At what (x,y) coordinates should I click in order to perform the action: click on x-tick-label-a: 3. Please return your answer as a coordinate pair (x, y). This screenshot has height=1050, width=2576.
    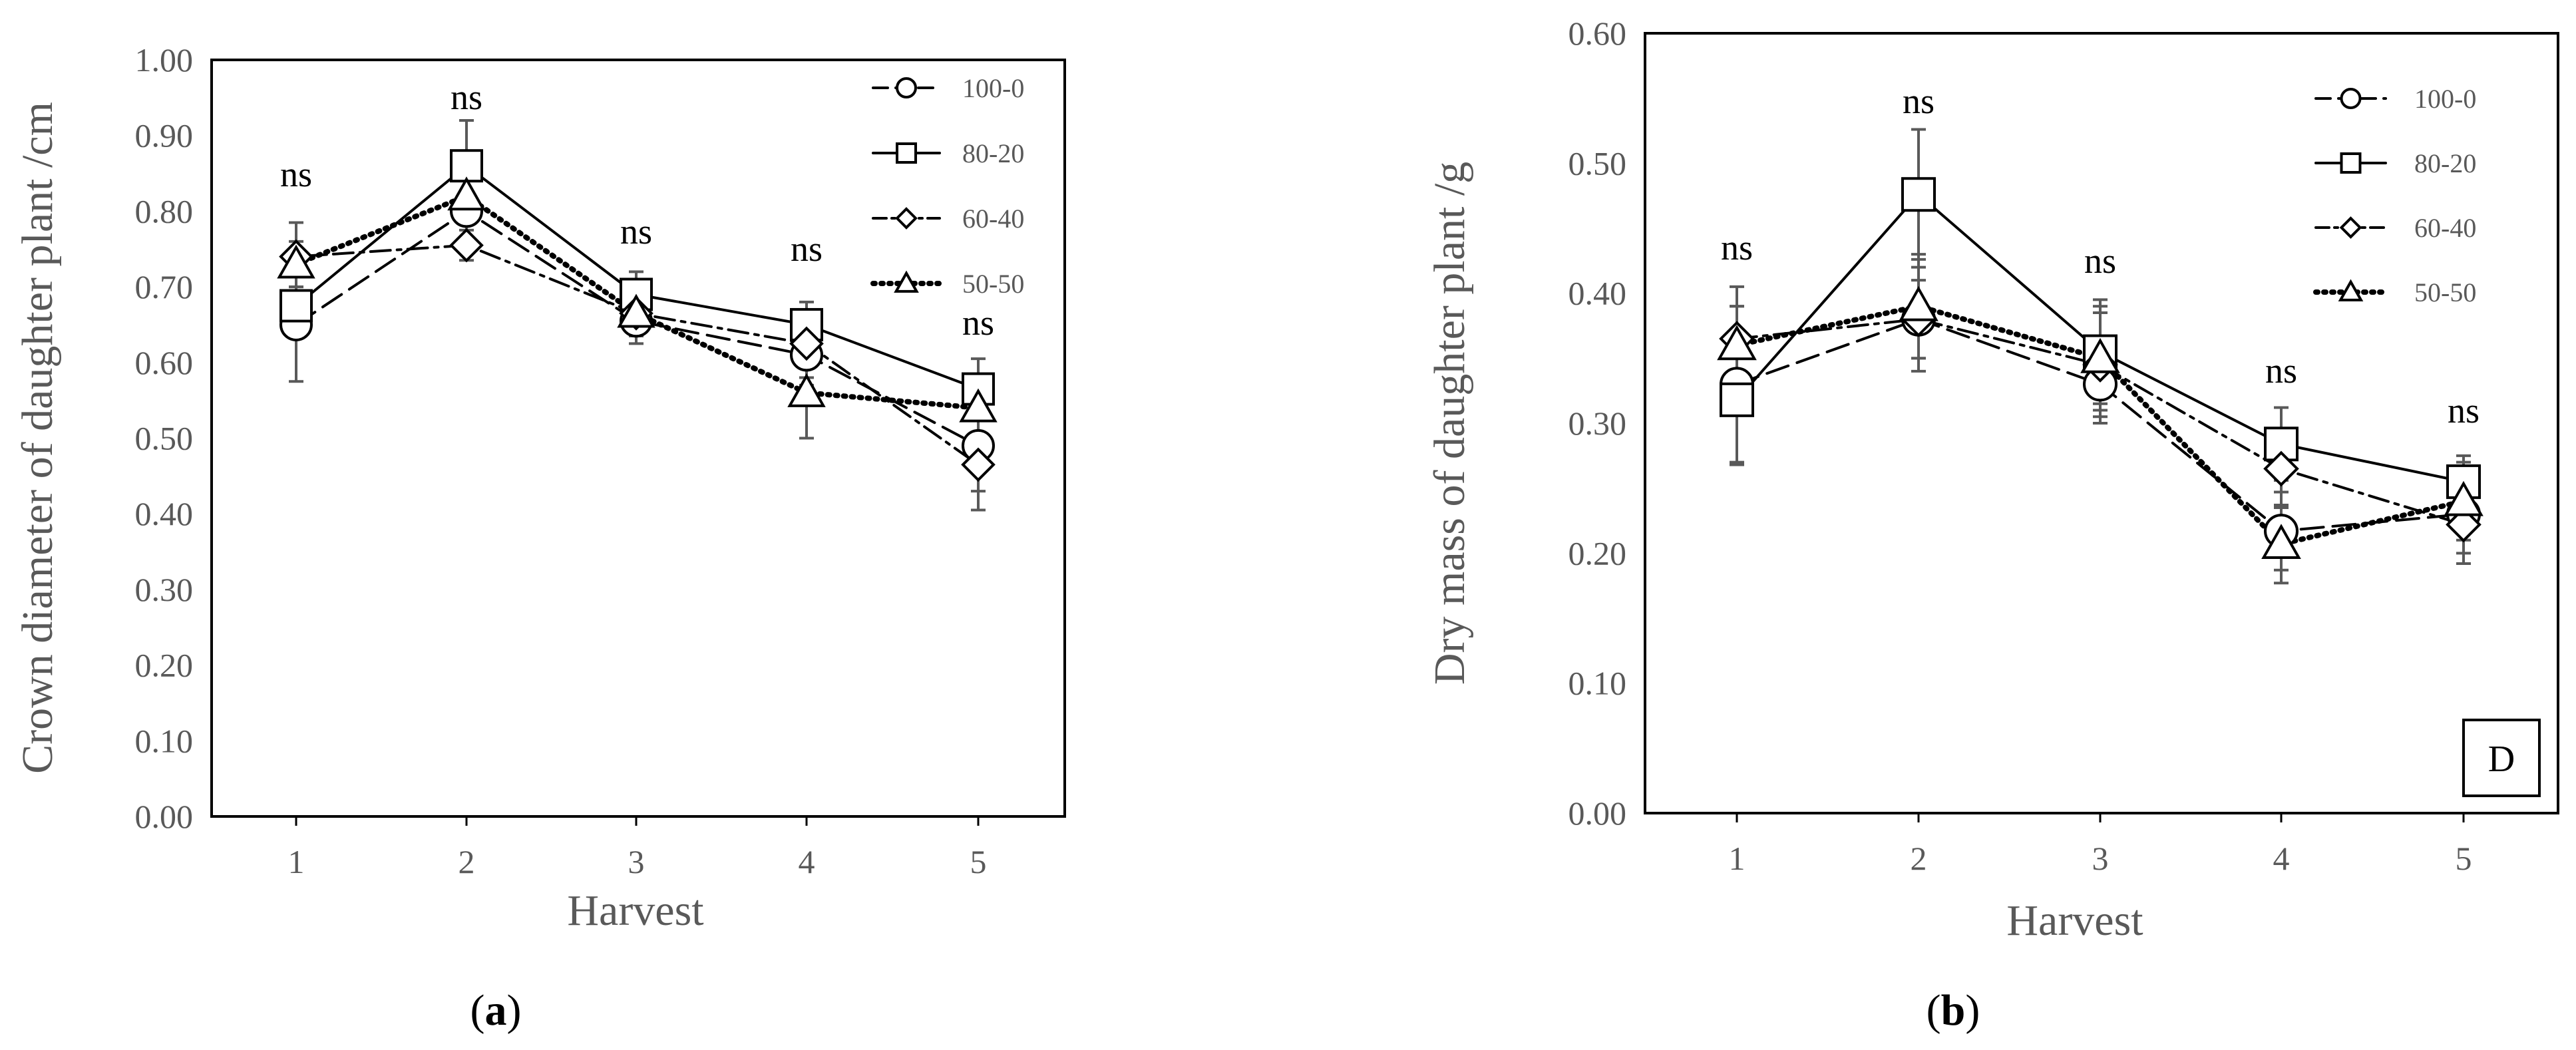
    Looking at the image, I should click on (637, 861).